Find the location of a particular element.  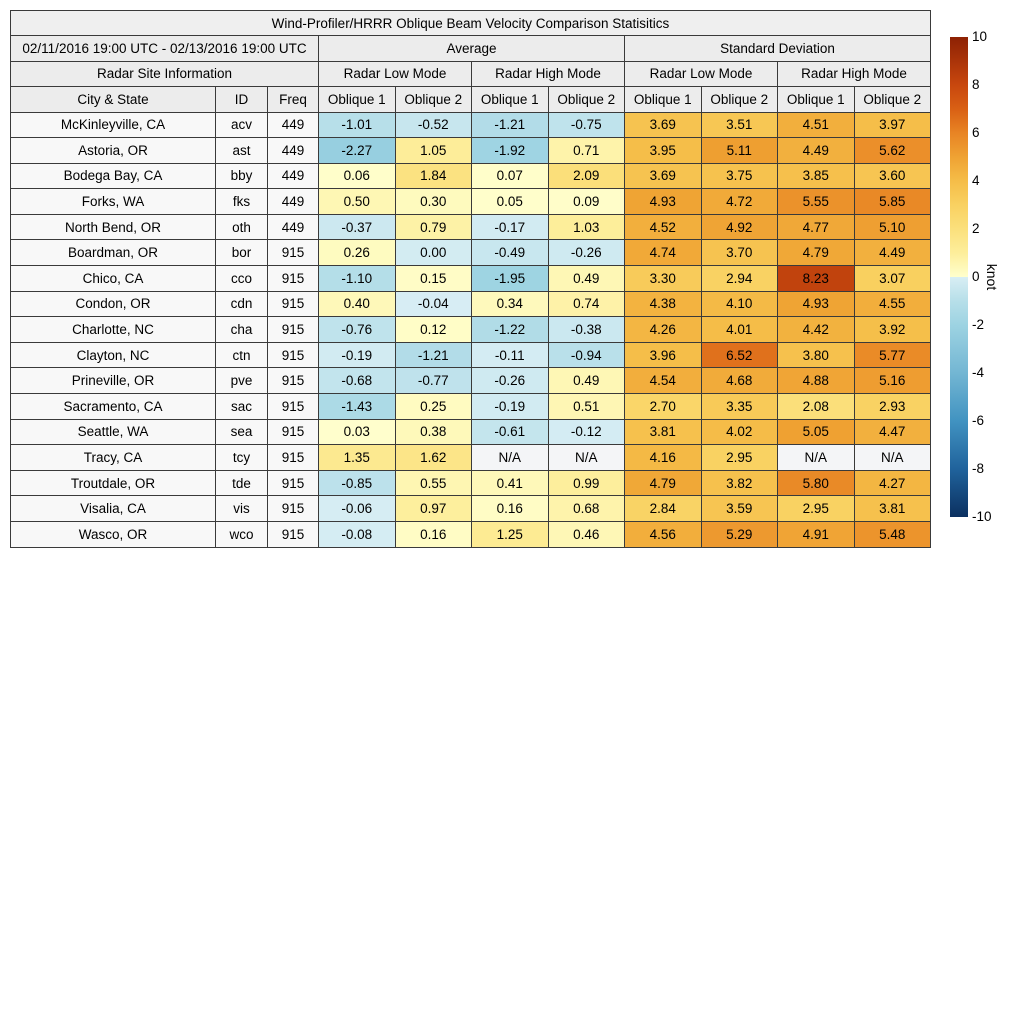

id-cell: oth is located at coordinates (241, 227).